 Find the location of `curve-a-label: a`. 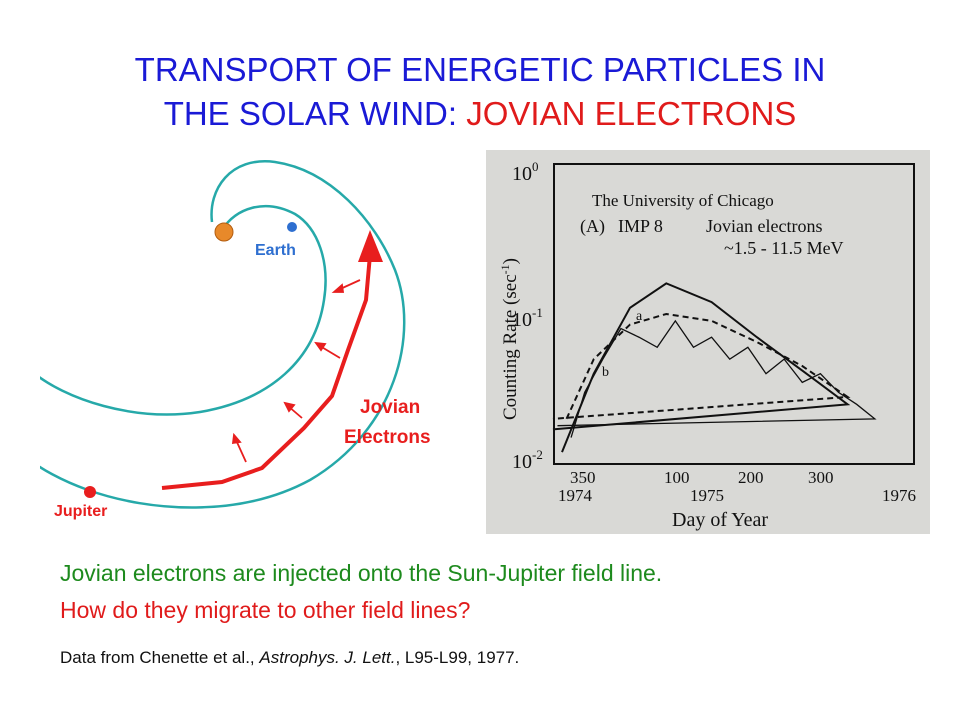

curve-a-label: a is located at coordinates (639, 316).